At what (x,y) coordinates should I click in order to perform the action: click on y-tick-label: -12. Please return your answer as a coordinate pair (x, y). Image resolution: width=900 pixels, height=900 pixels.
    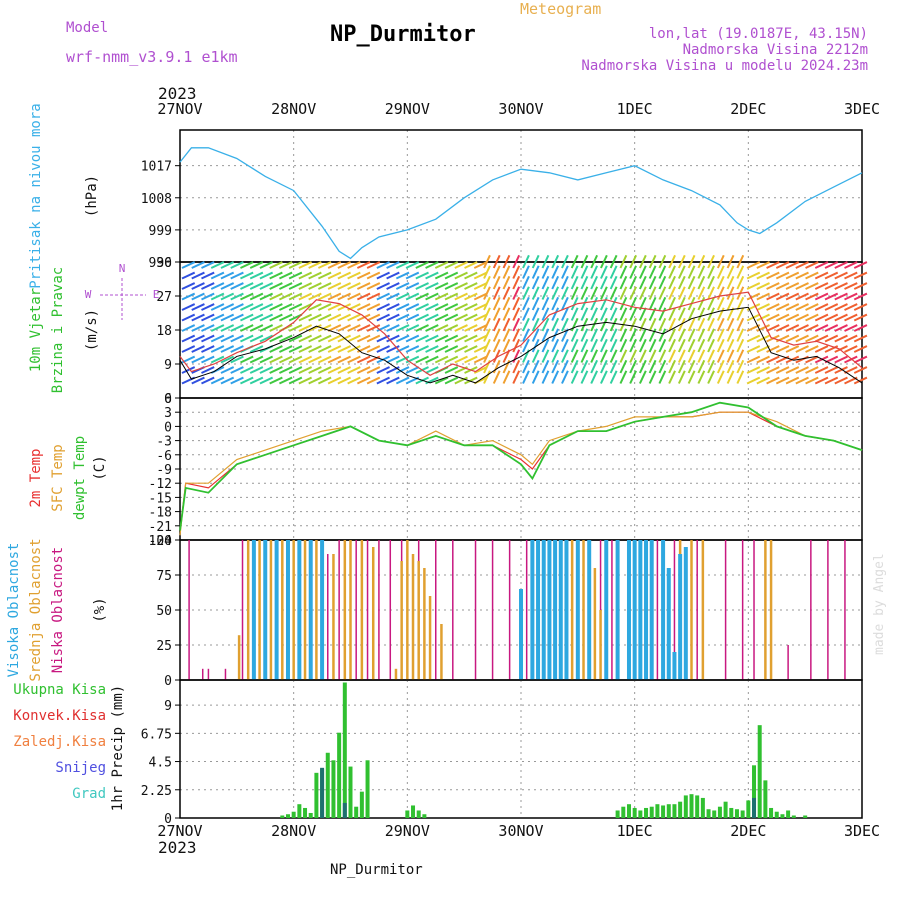
    Looking at the image, I should click on (160, 484).